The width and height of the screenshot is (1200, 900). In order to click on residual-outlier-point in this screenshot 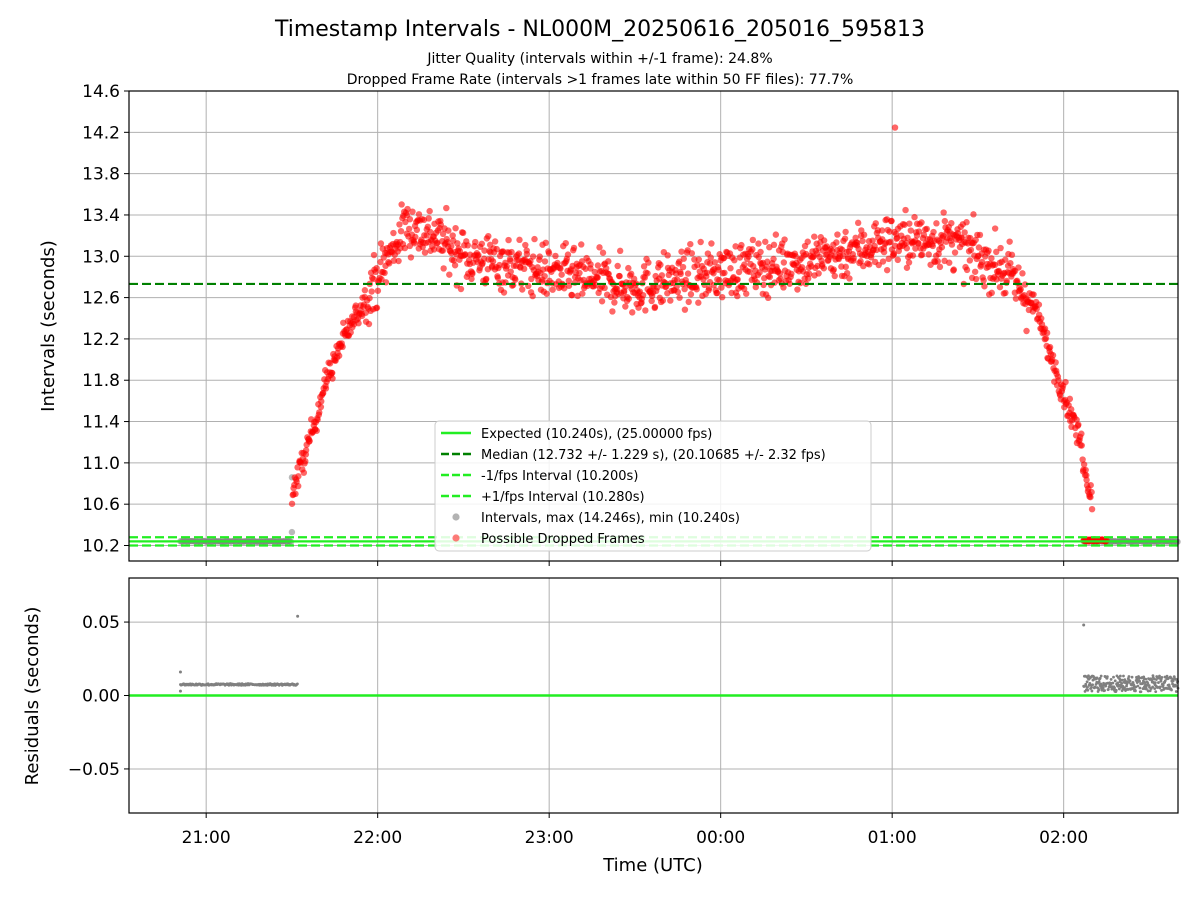, I will do `click(180, 672)`.